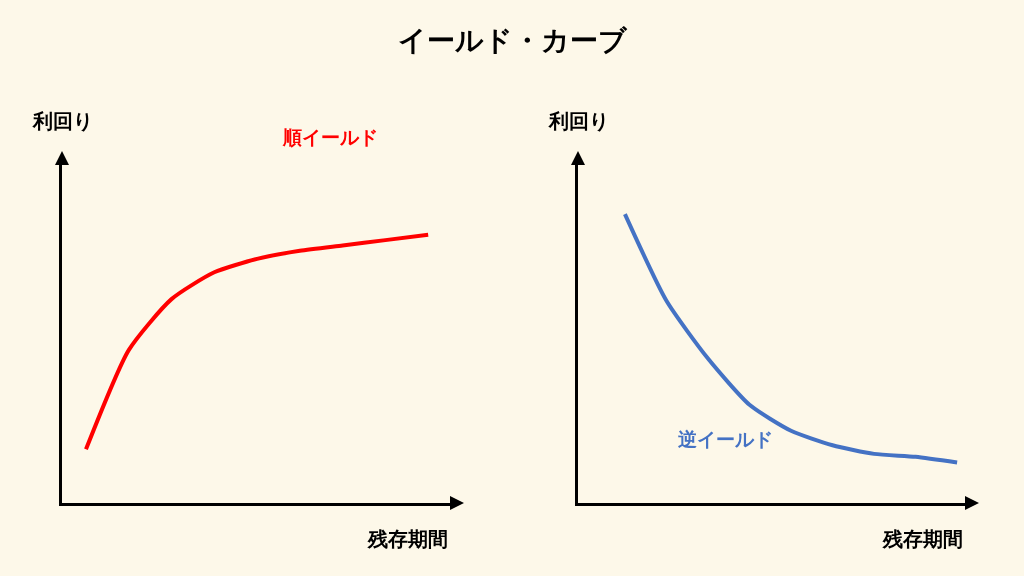  Describe the element at coordinates (330, 137) in the screenshot. I see `text: 順イールド` at that location.